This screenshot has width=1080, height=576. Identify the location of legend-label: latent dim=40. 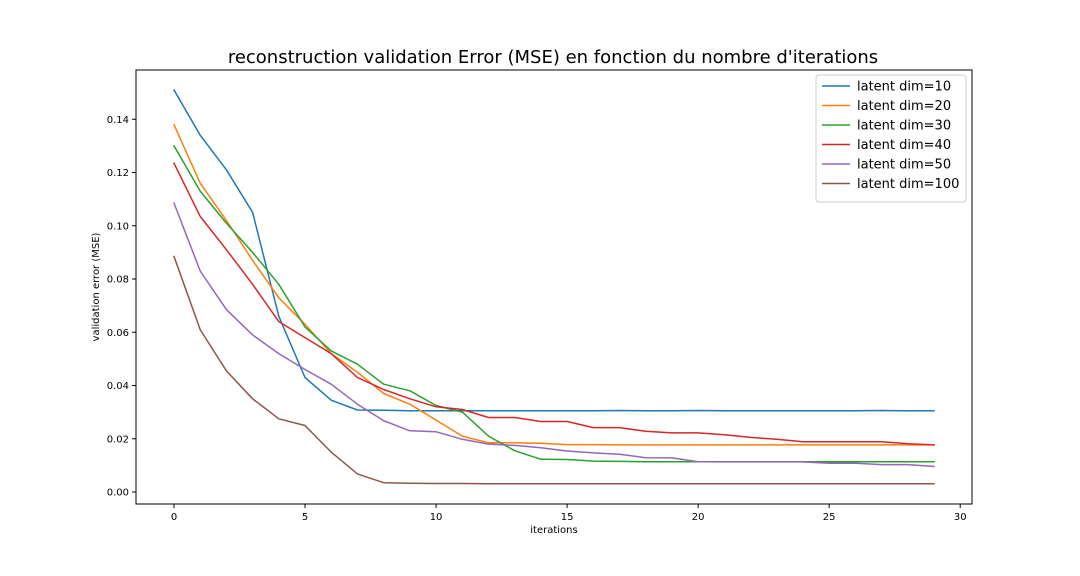
(904, 145).